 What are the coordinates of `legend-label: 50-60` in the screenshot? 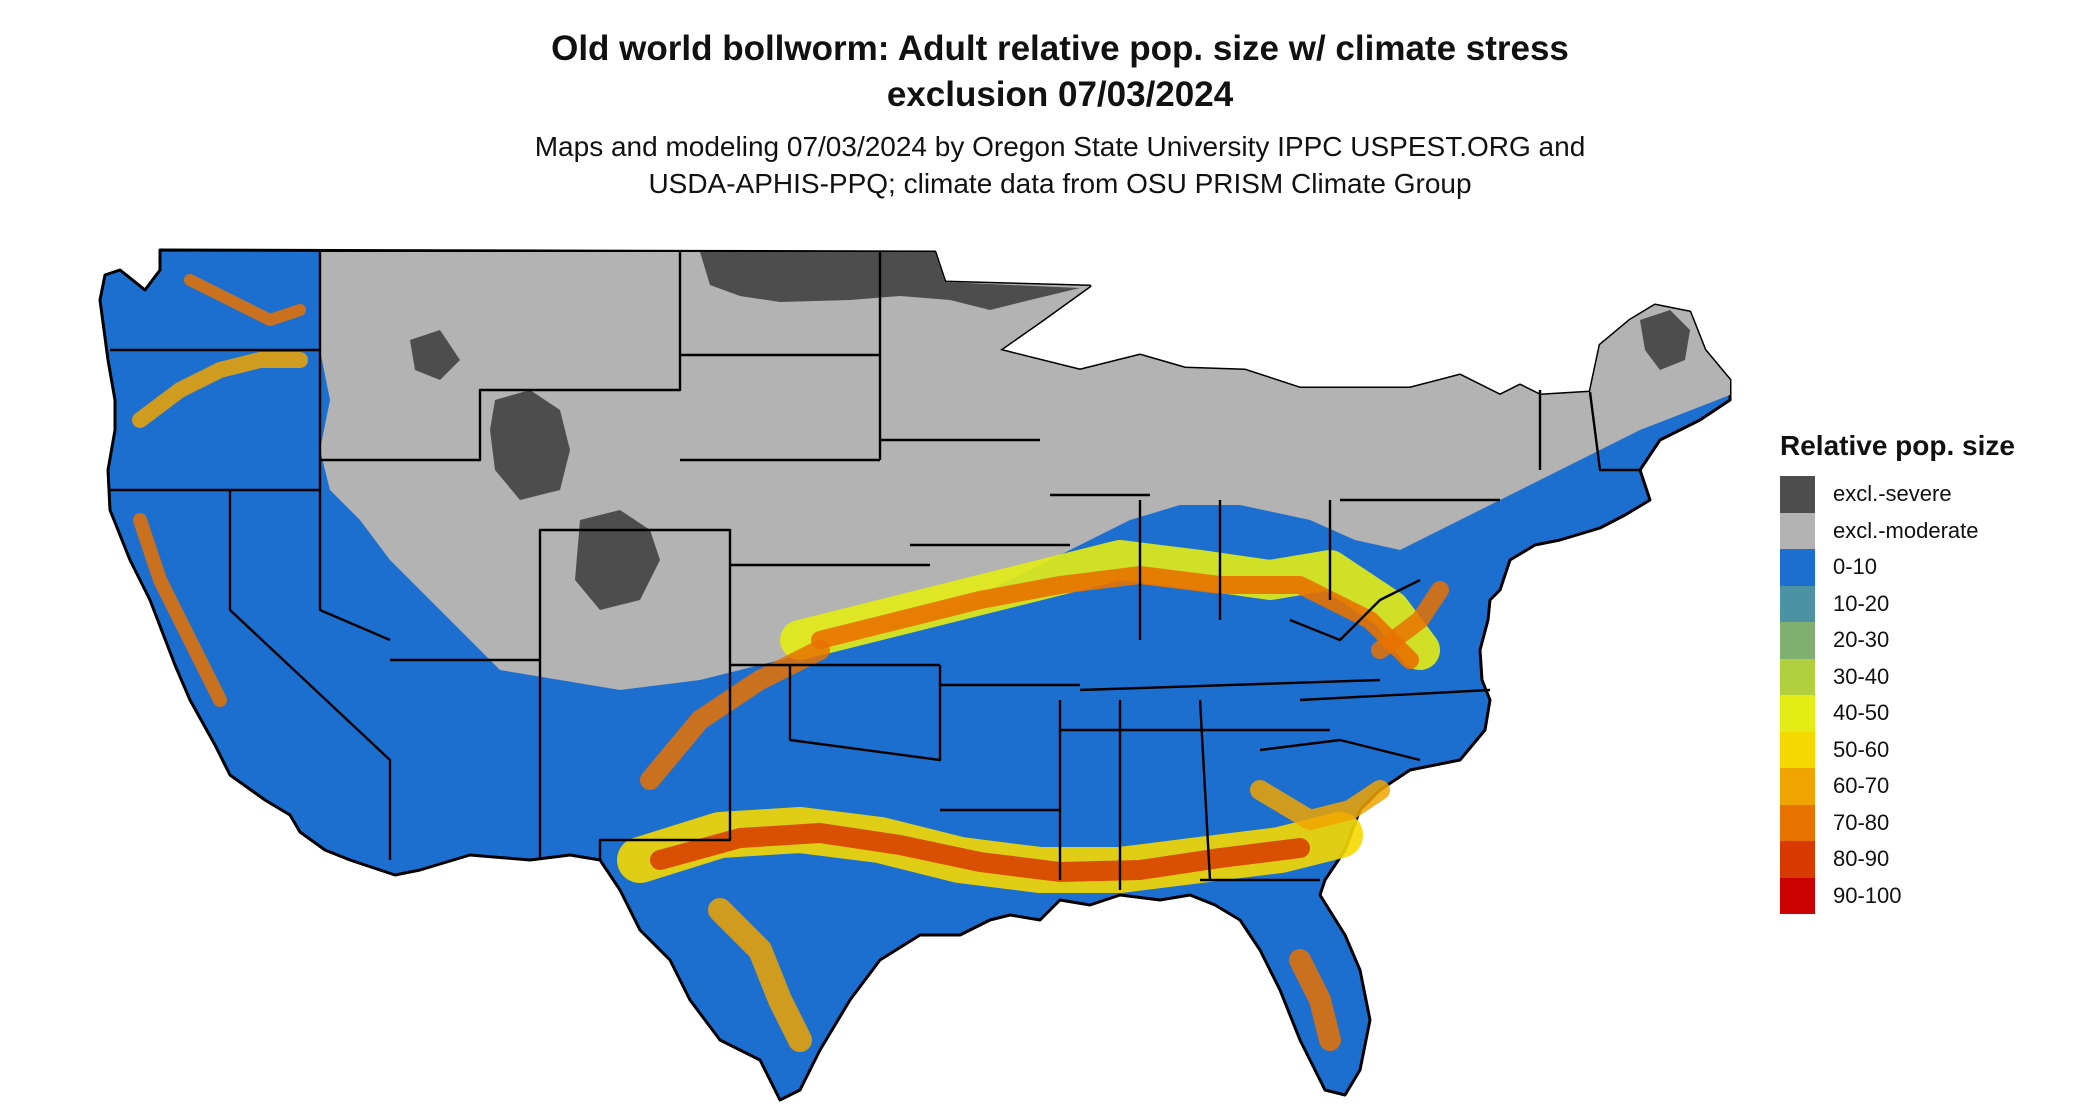 It's located at (1861, 749).